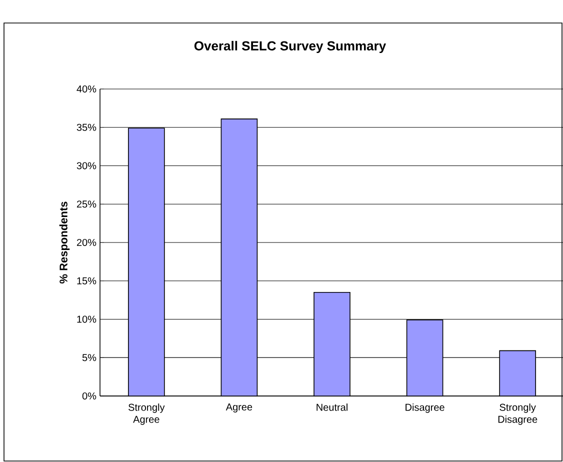 The height and width of the screenshot is (462, 563). I want to click on x-tick-label: Strongly Agree, so click(146, 414).